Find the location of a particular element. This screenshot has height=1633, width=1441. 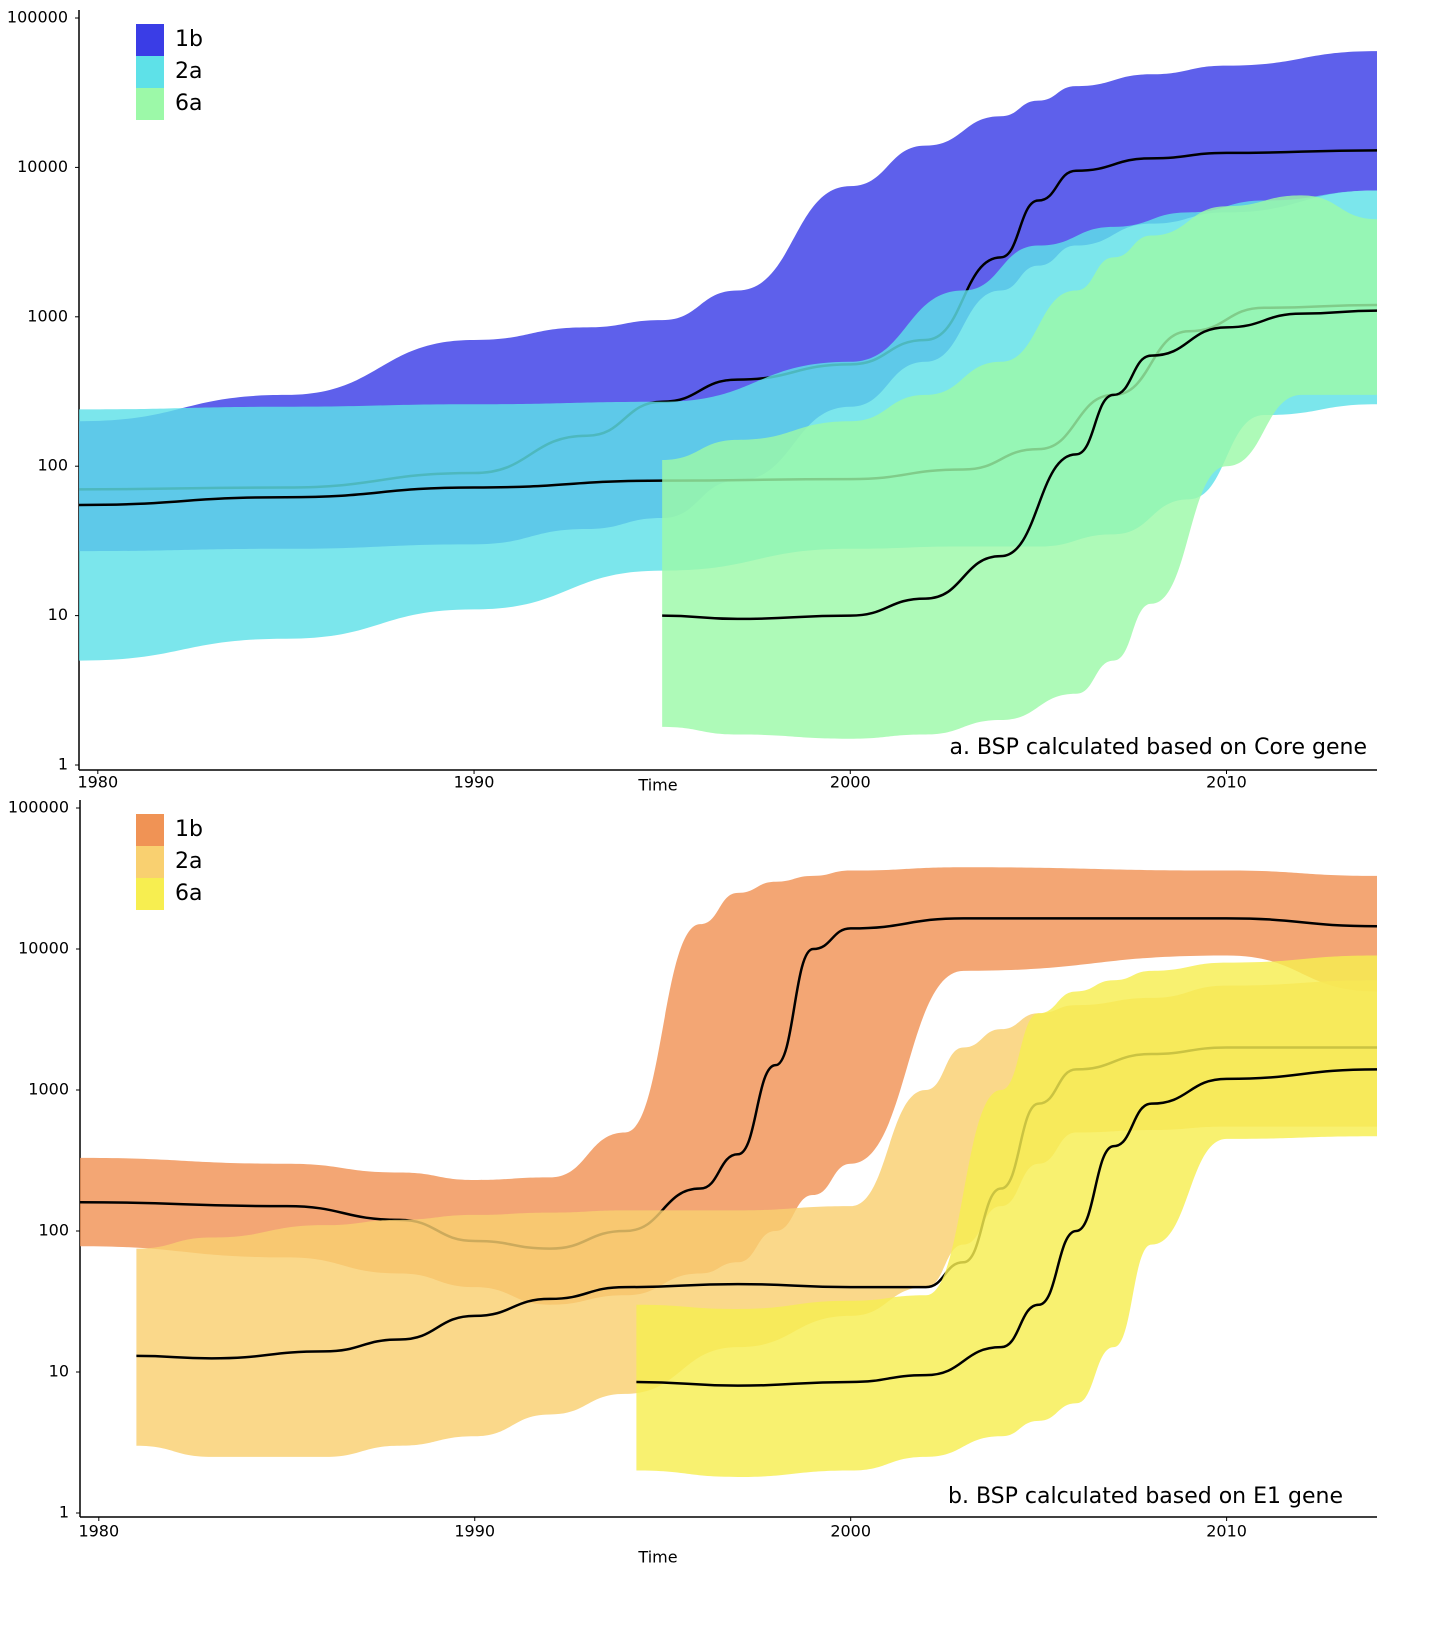

annotation: a. BSP calculated based on Core gene is located at coordinates (1158, 747).